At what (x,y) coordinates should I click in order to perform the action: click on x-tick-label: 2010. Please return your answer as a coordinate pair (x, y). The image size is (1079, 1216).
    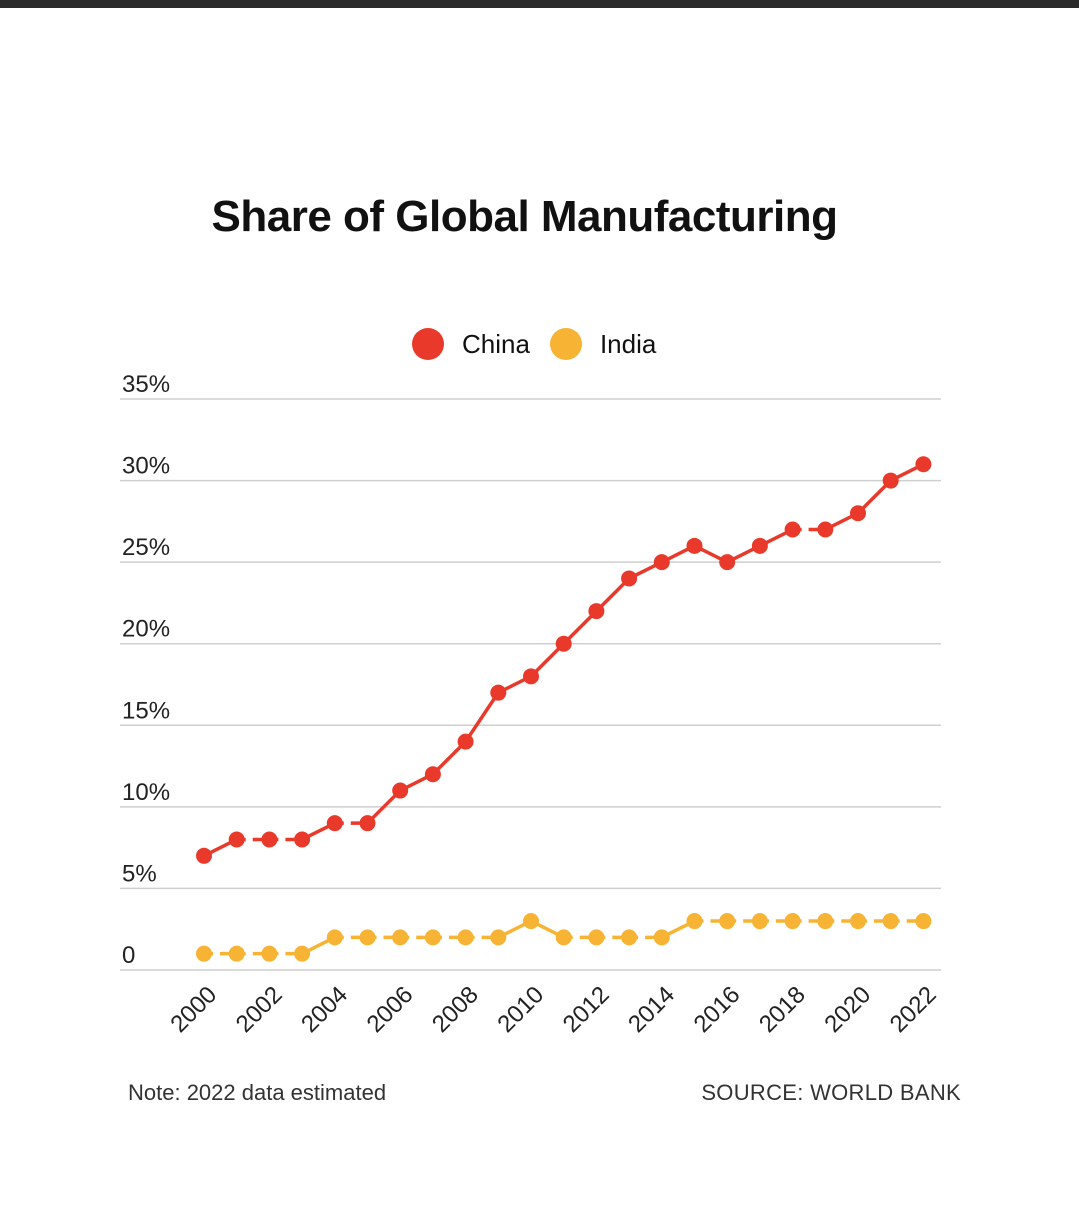
    Looking at the image, I should click on (520, 1009).